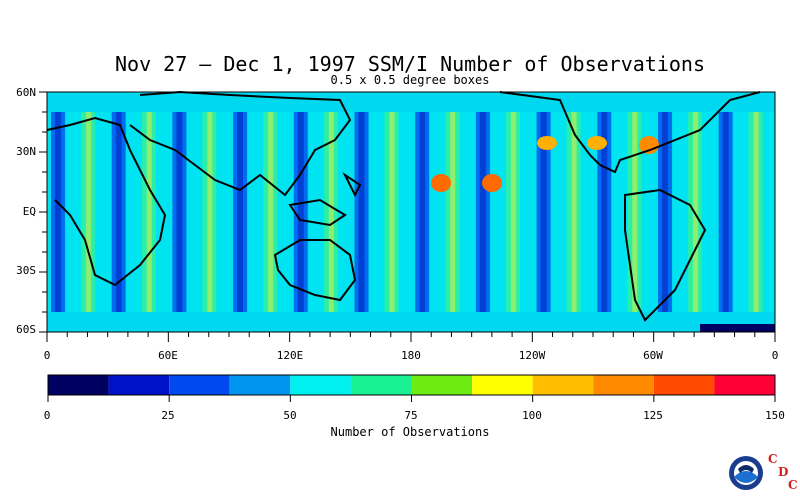  What do you see at coordinates (653, 415) in the screenshot?
I see `colorbar-tick-125: 125` at bounding box center [653, 415].